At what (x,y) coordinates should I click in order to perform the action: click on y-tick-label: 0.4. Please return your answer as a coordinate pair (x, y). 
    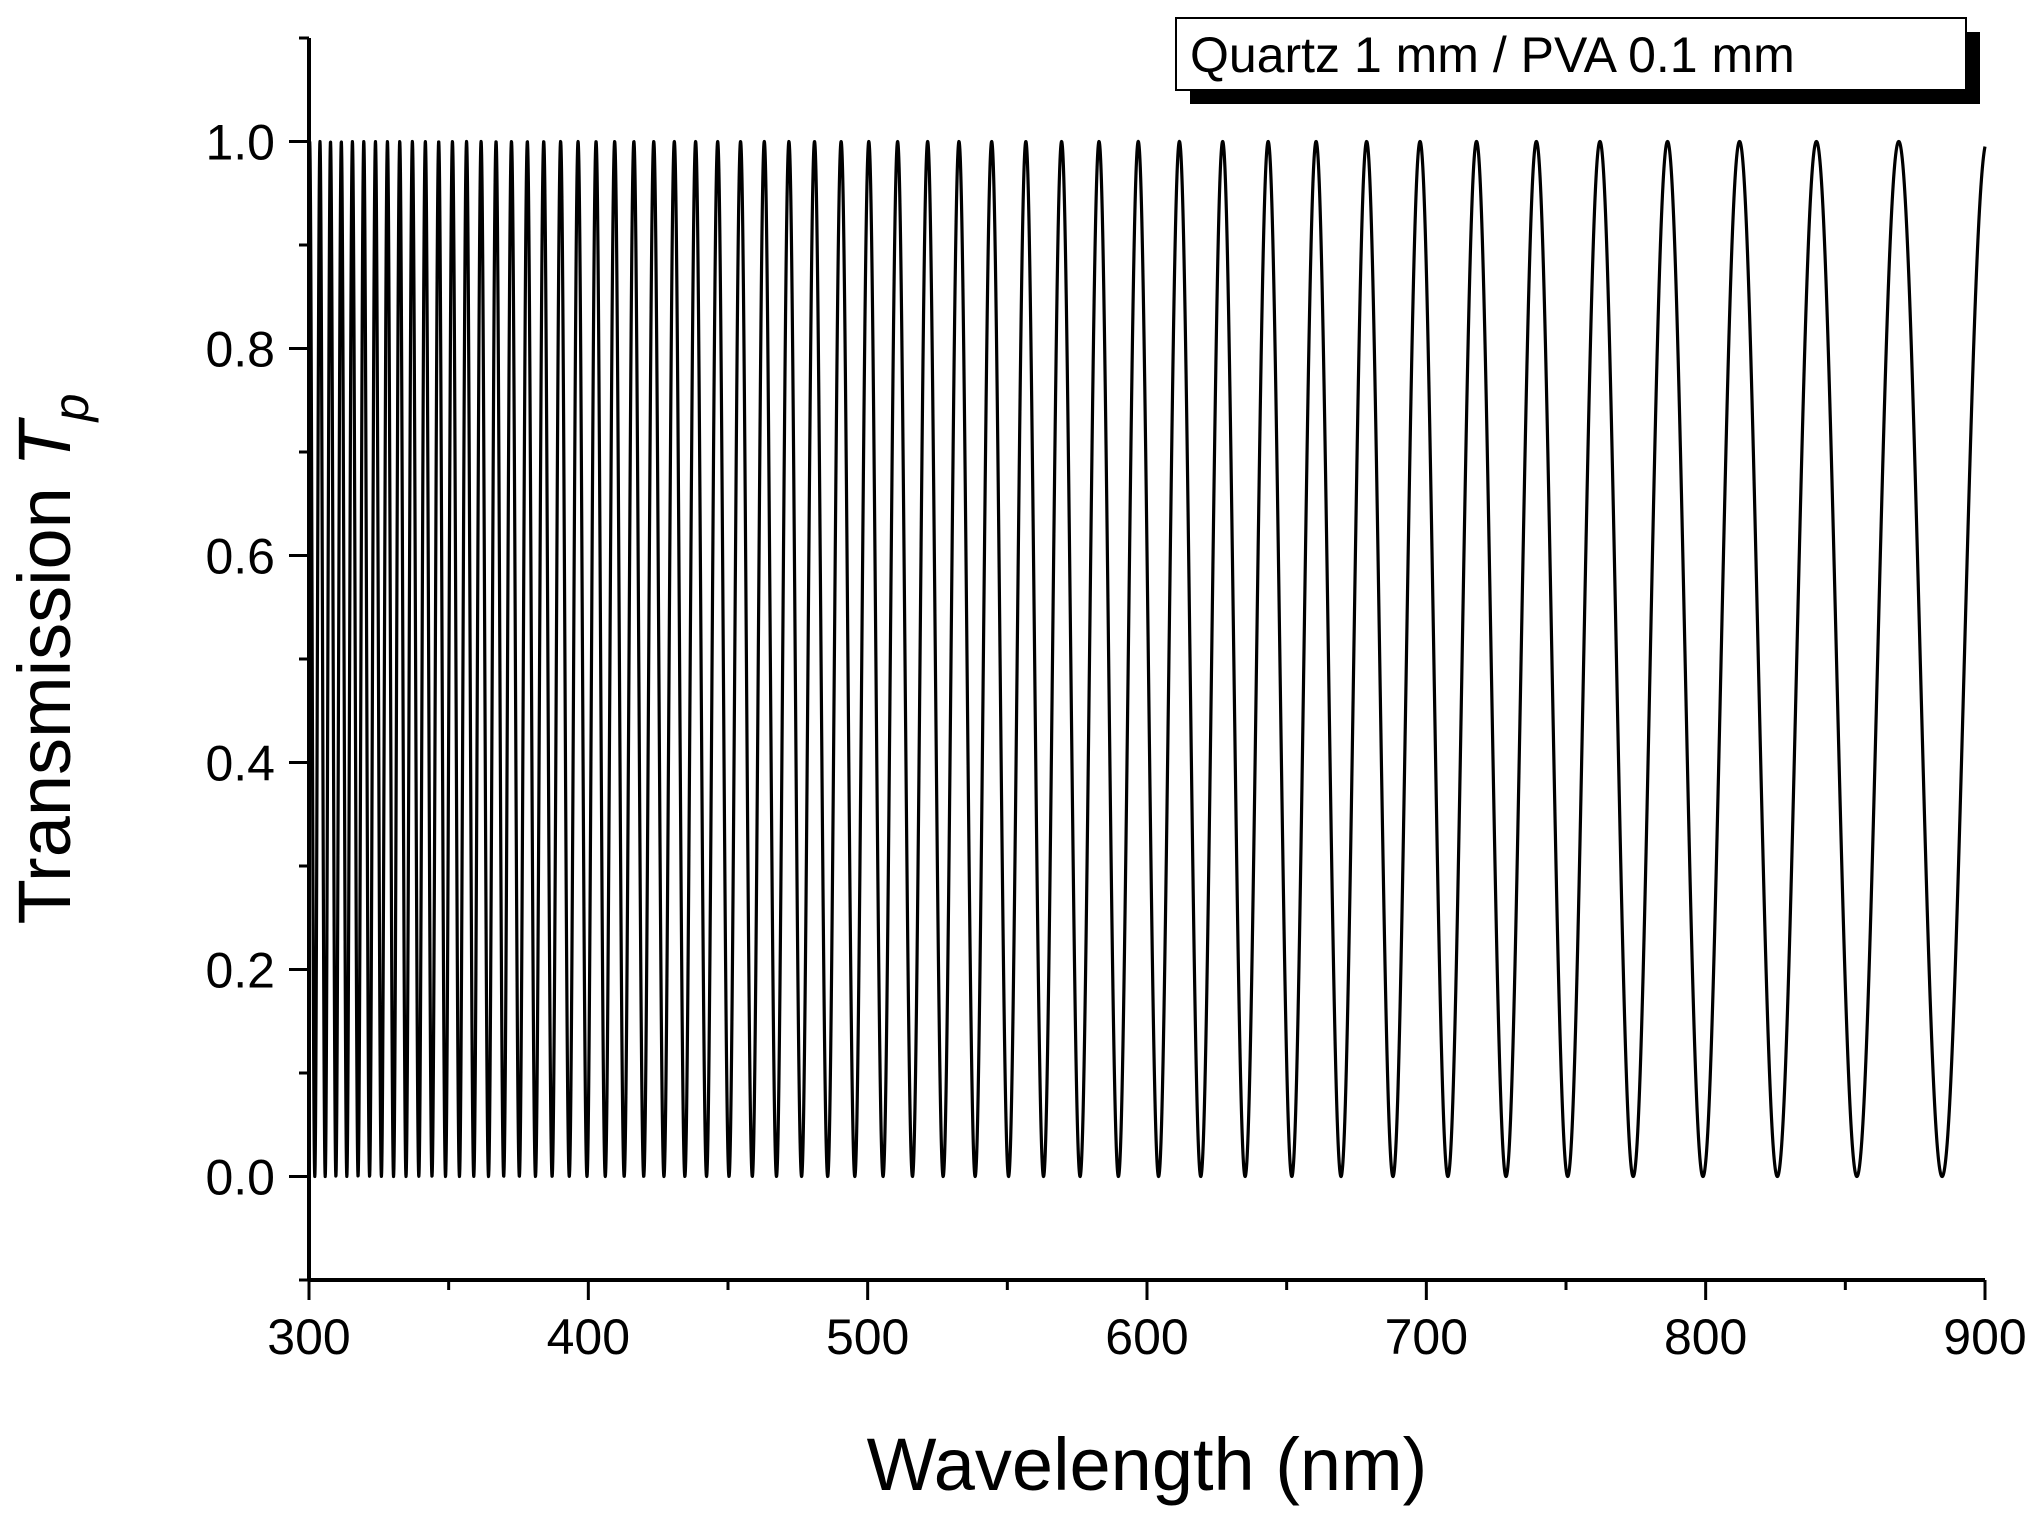
    Looking at the image, I should click on (240, 764).